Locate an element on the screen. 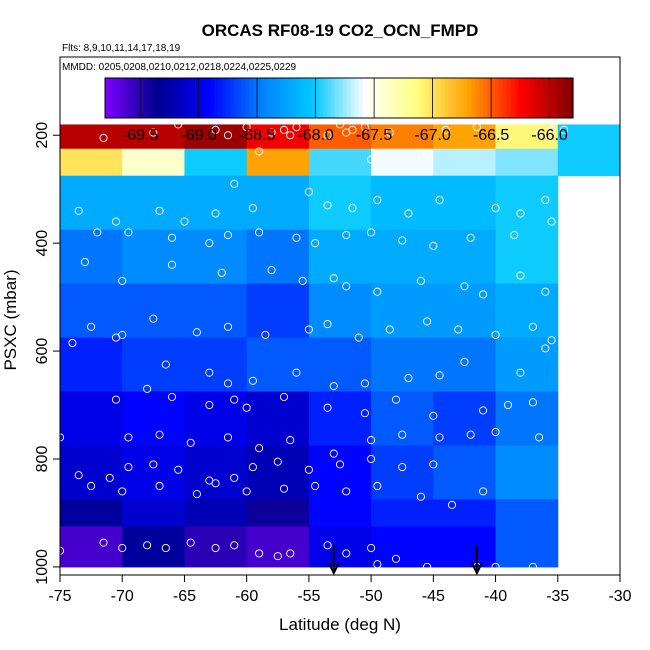 The width and height of the screenshot is (650, 650). y-tick-label: 800 is located at coordinates (42, 459).